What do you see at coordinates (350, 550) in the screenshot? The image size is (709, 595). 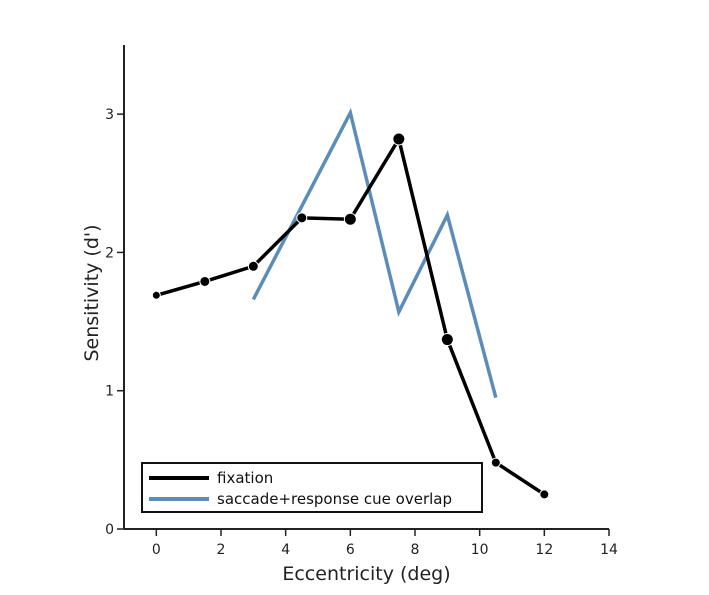 I see `x-tick-label: 6` at bounding box center [350, 550].